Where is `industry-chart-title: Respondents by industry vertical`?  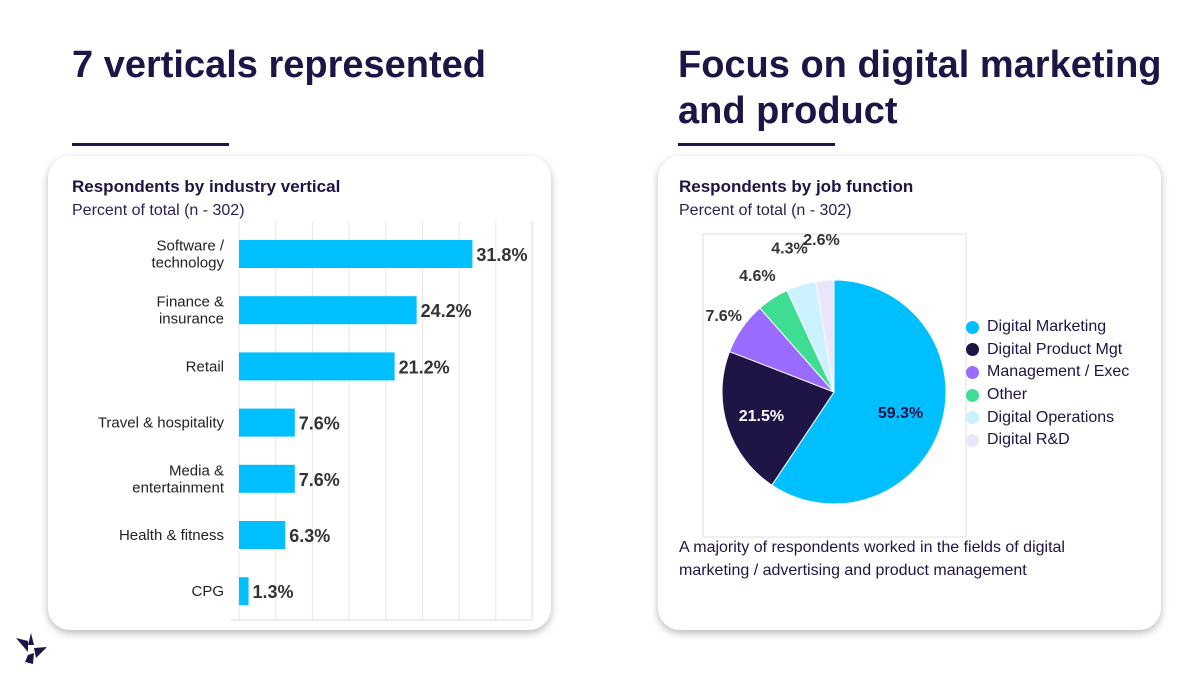
industry-chart-title: Respondents by industry vertical is located at coordinates (206, 186).